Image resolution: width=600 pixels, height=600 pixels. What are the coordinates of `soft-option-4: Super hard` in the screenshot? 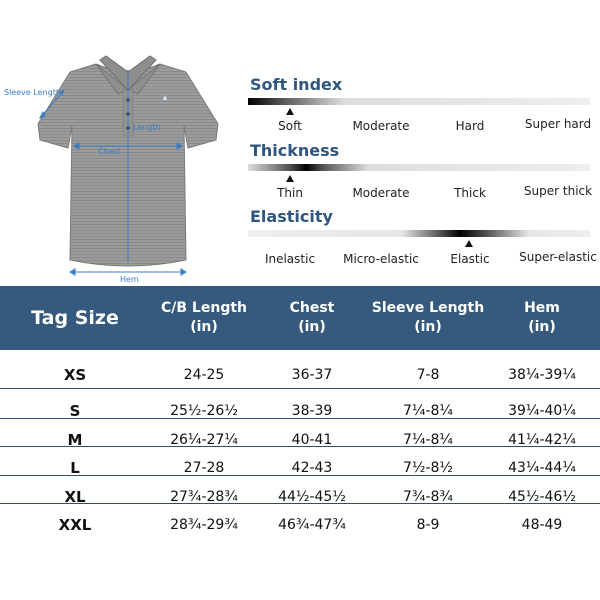 It's located at (558, 124).